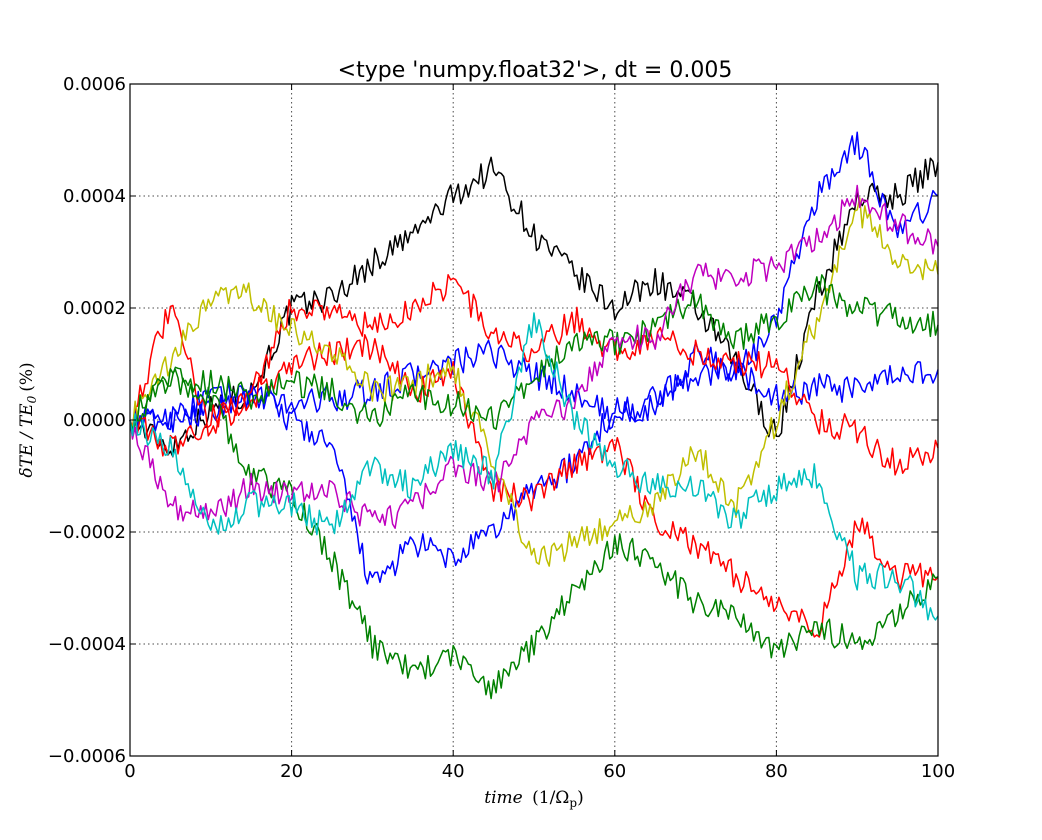  What do you see at coordinates (28, 419) in the screenshot?
I see `y-axis-label: δTE / TE0(%)` at bounding box center [28, 419].